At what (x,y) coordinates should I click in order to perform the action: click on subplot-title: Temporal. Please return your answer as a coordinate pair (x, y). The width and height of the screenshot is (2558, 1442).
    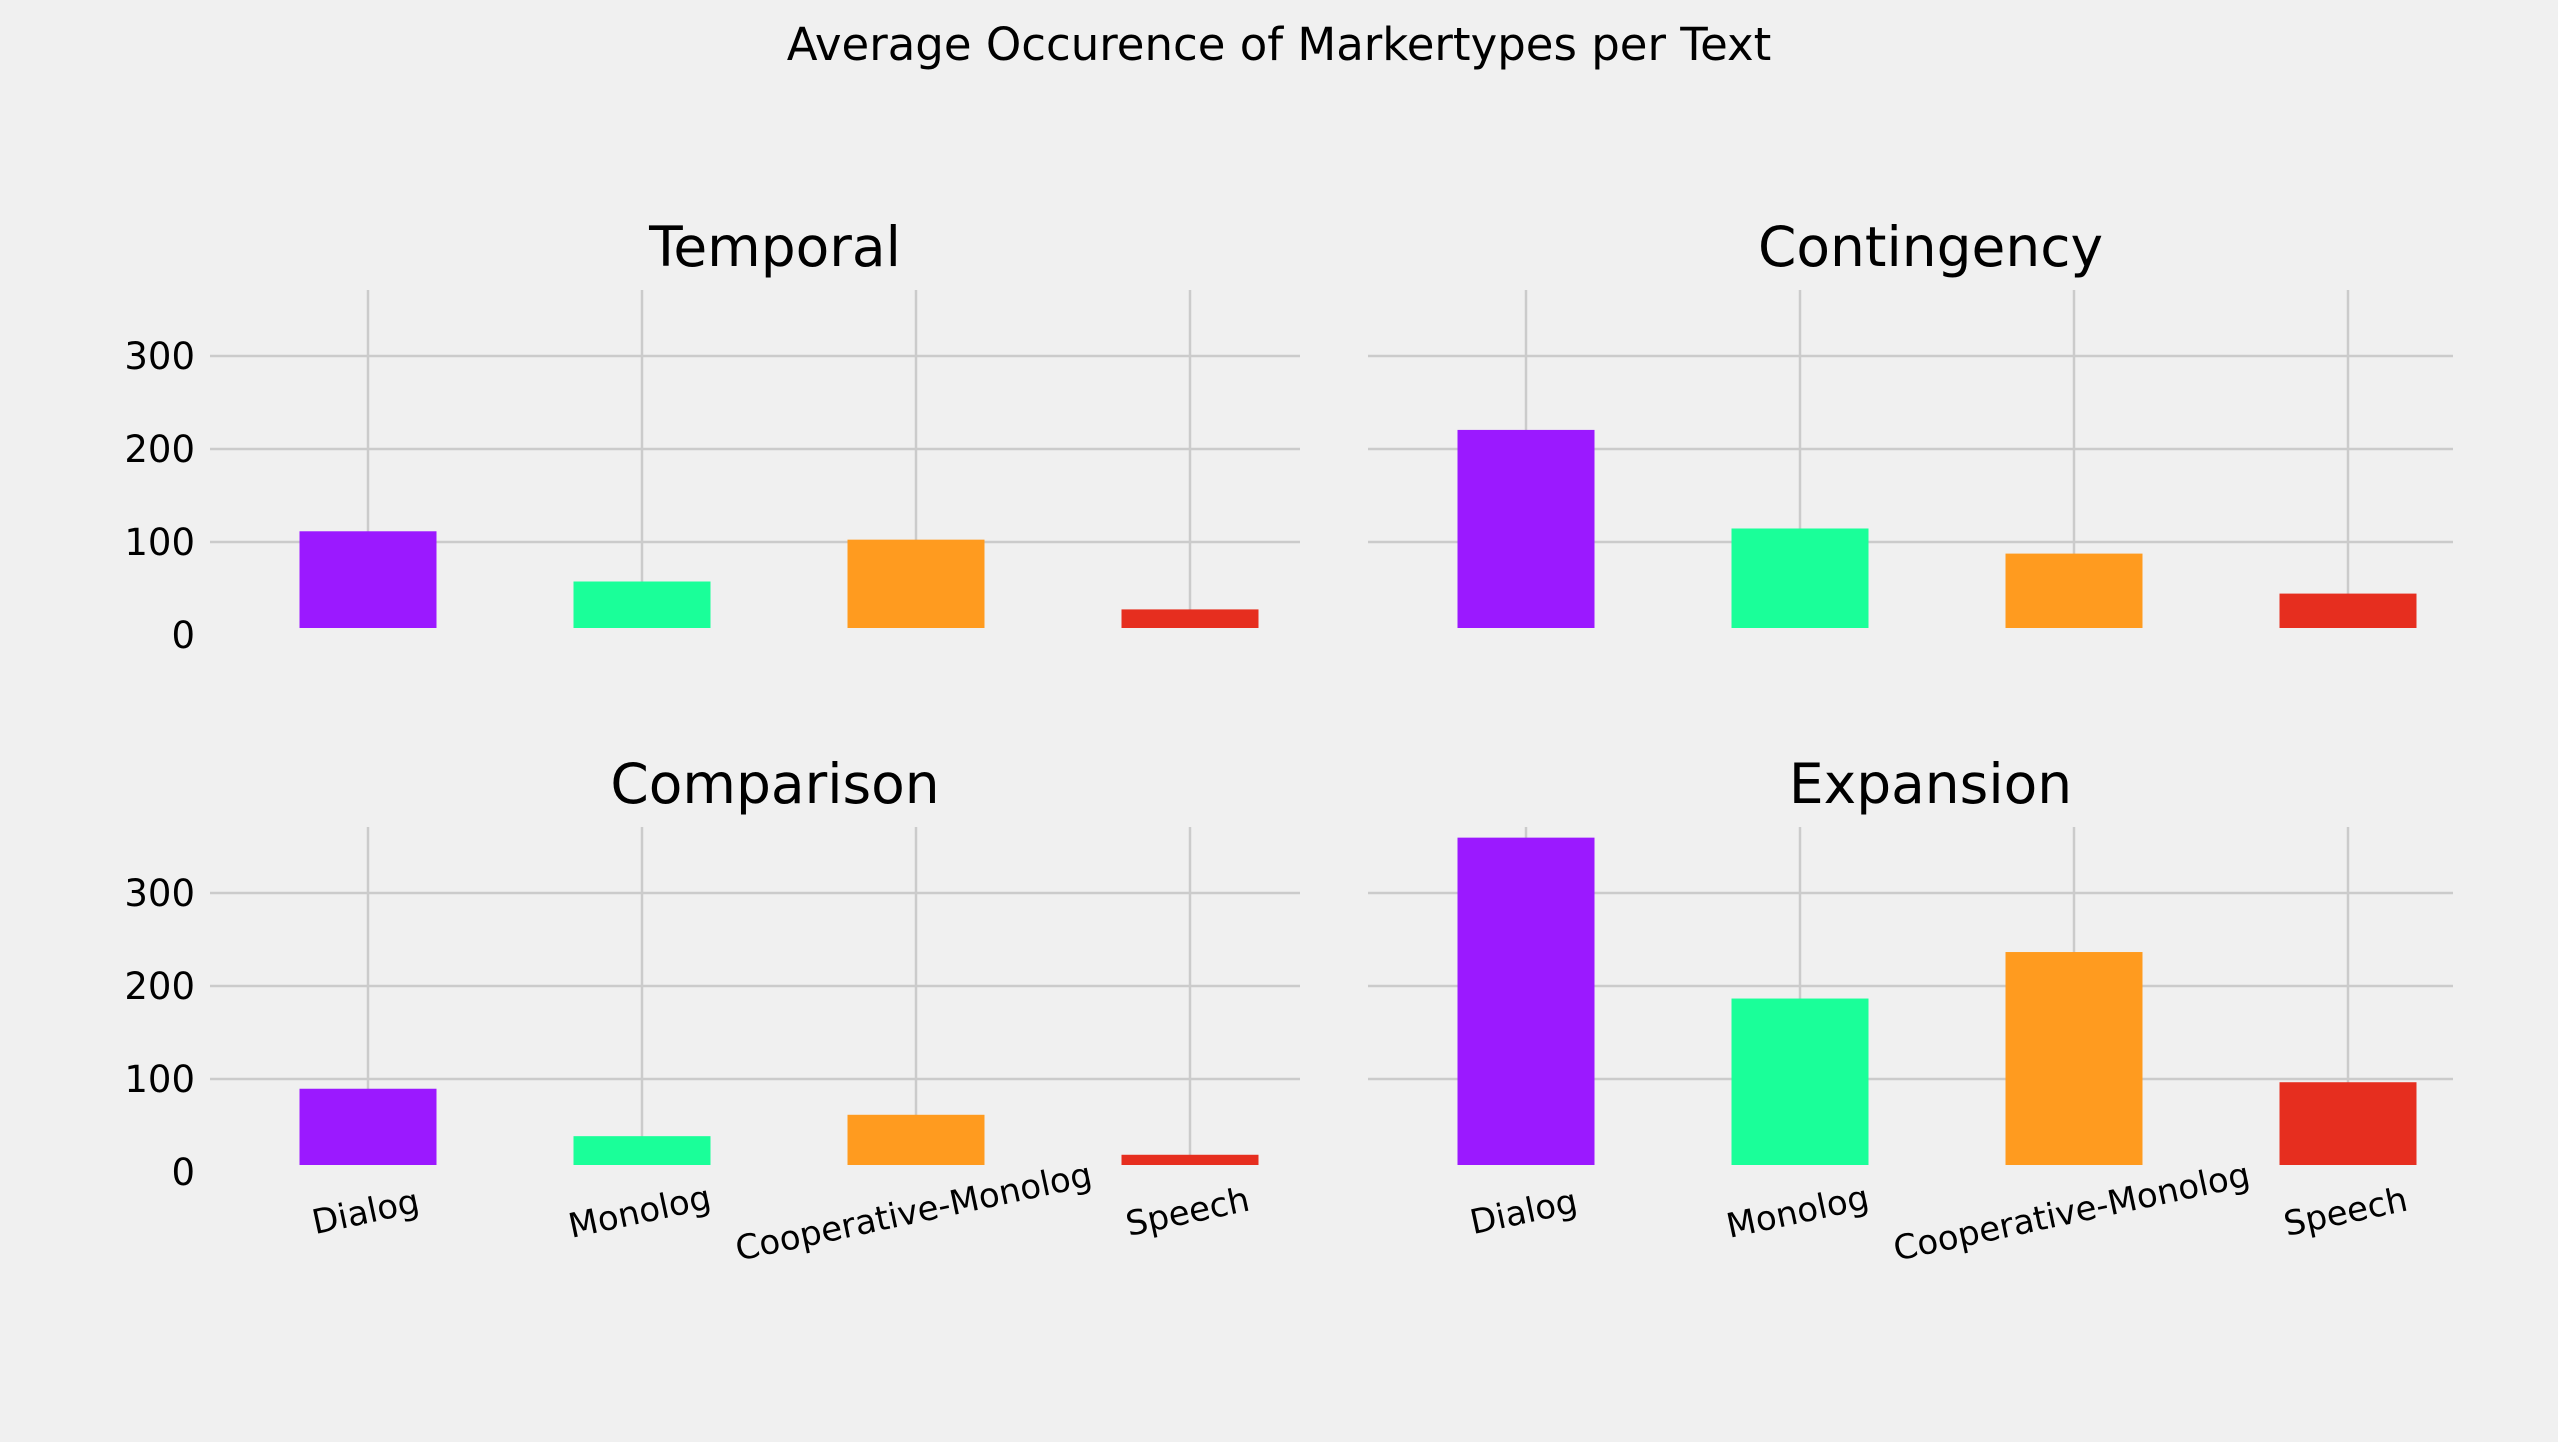
    Looking at the image, I should click on (774, 247).